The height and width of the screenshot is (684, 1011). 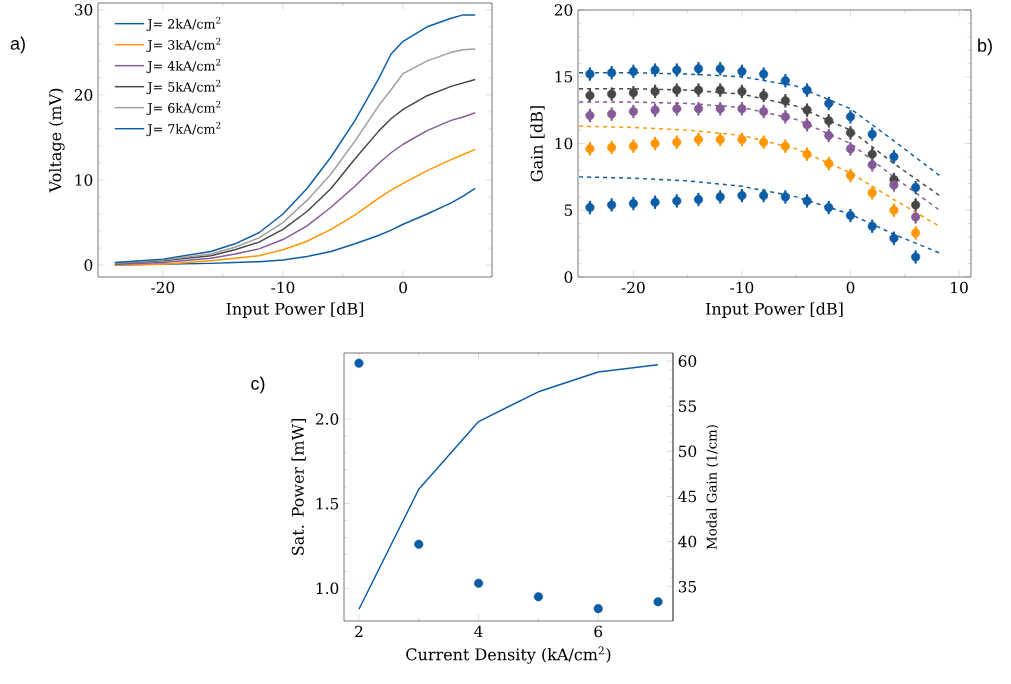 What do you see at coordinates (478, 631) in the screenshot?
I see `x-tick-label: 4` at bounding box center [478, 631].